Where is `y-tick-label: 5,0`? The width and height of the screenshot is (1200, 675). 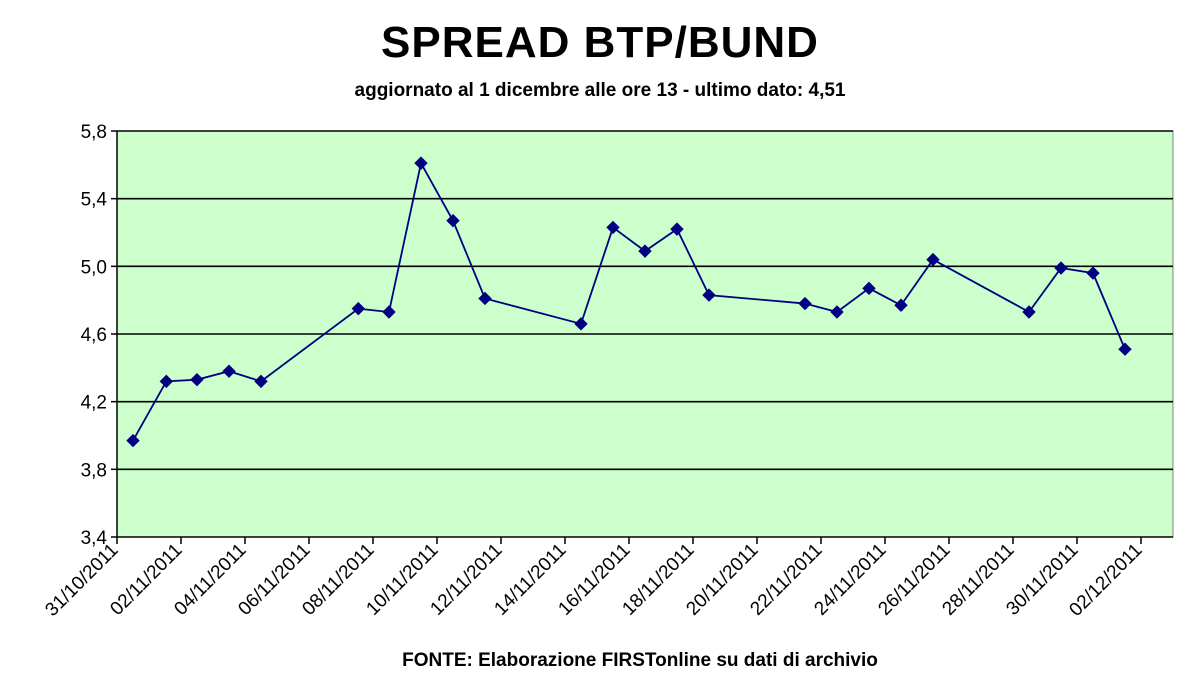 y-tick-label: 5,0 is located at coordinates (94, 267).